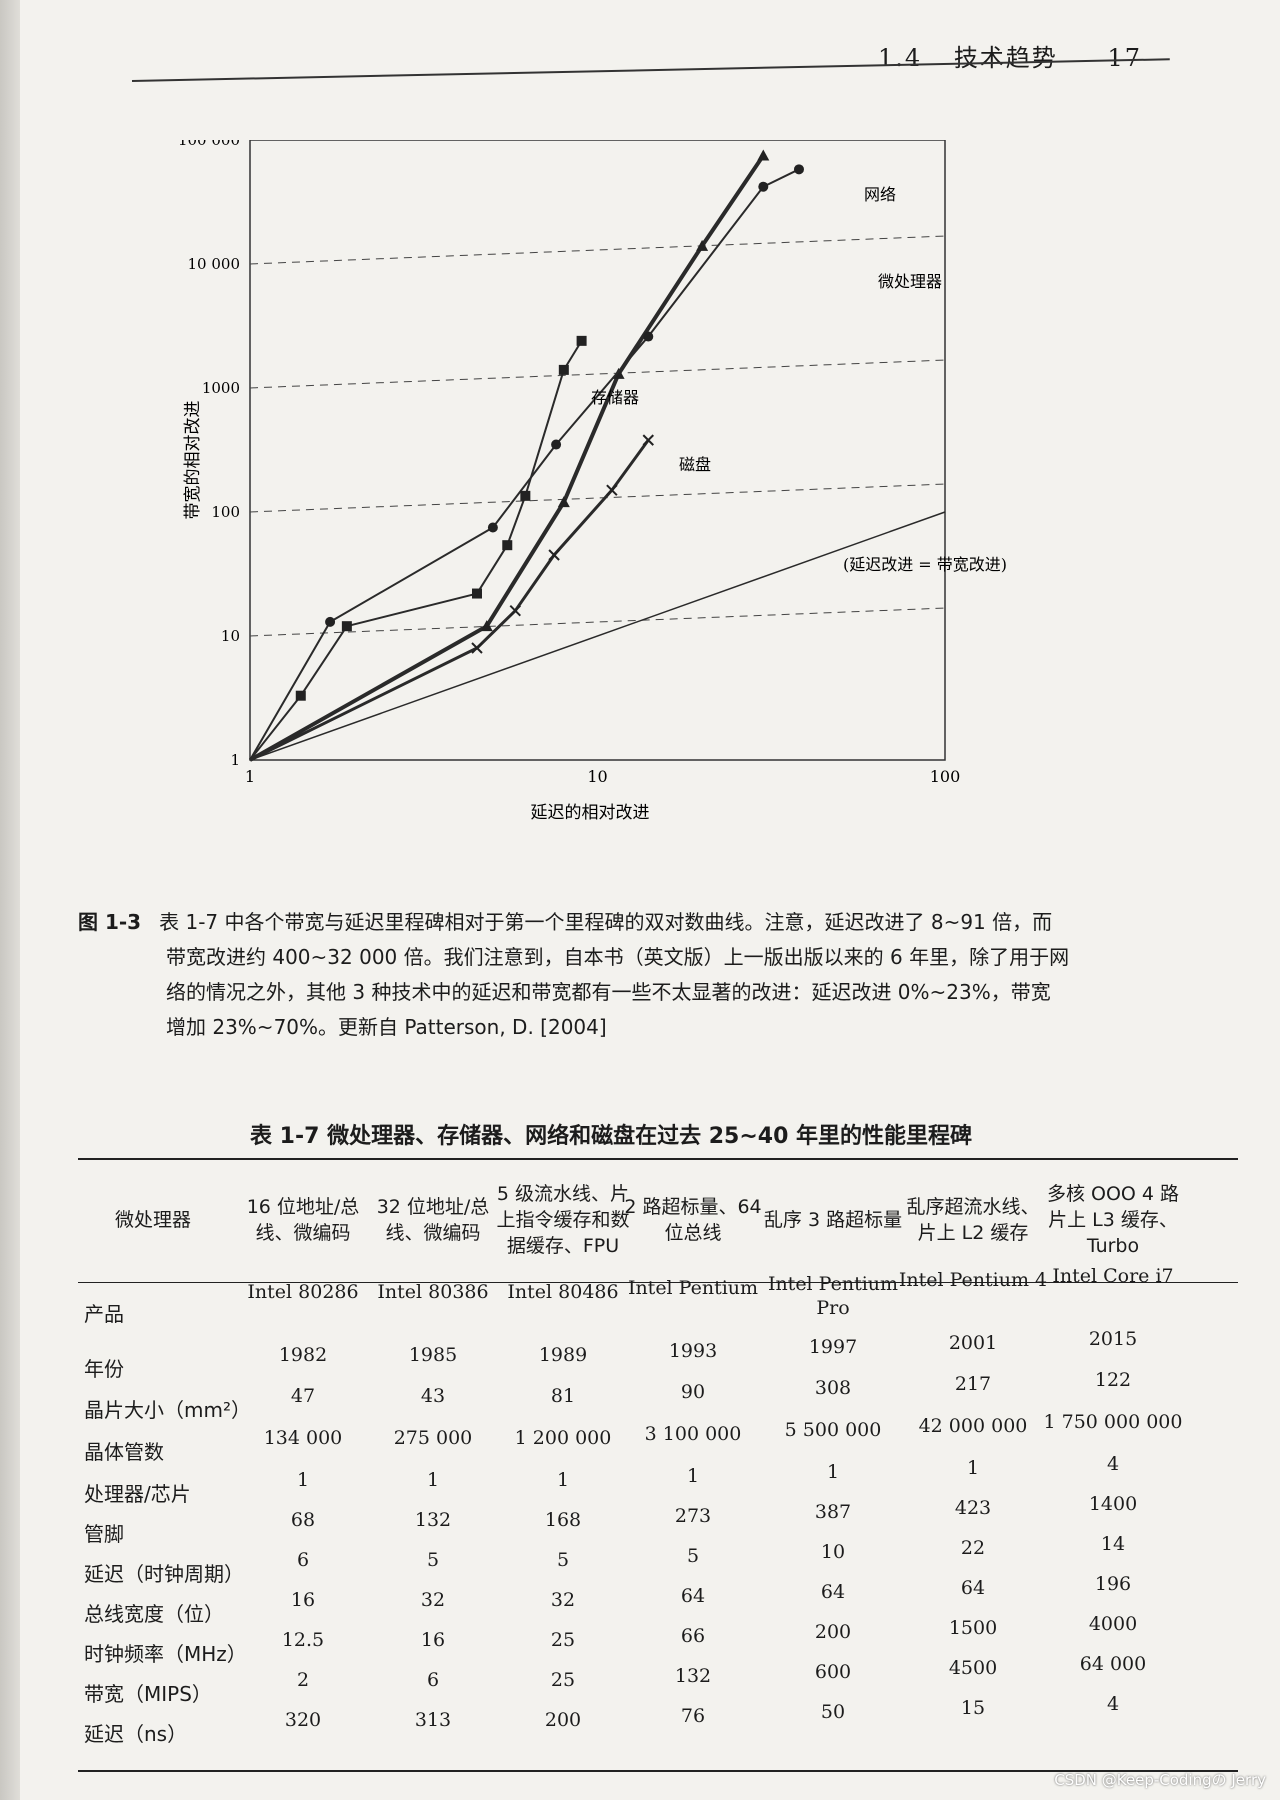  I want to click on table-cell: Intel 80286, so click(303, 1292).